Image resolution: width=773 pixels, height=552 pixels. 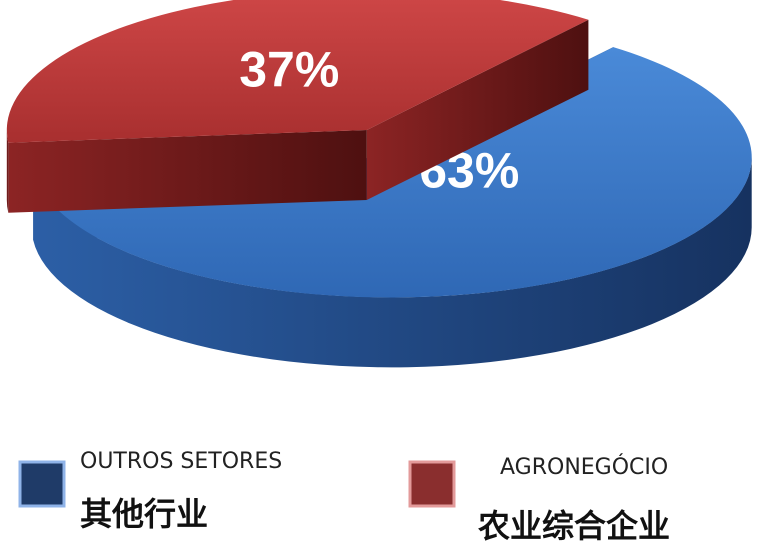 I want to click on legend-translation: 其他行业, so click(x=144, y=514).